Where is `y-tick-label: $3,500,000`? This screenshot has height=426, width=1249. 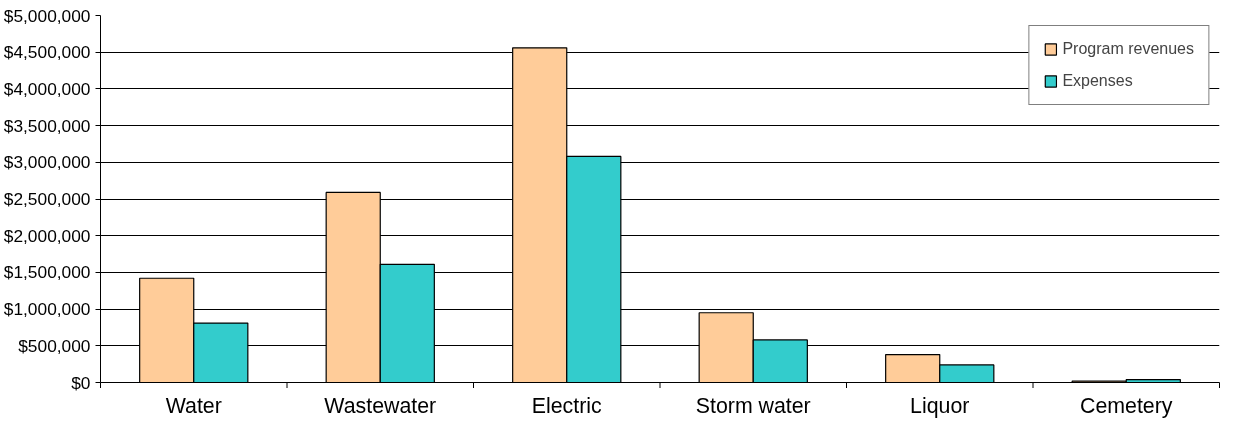
y-tick-label: $3,500,000 is located at coordinates (47, 125).